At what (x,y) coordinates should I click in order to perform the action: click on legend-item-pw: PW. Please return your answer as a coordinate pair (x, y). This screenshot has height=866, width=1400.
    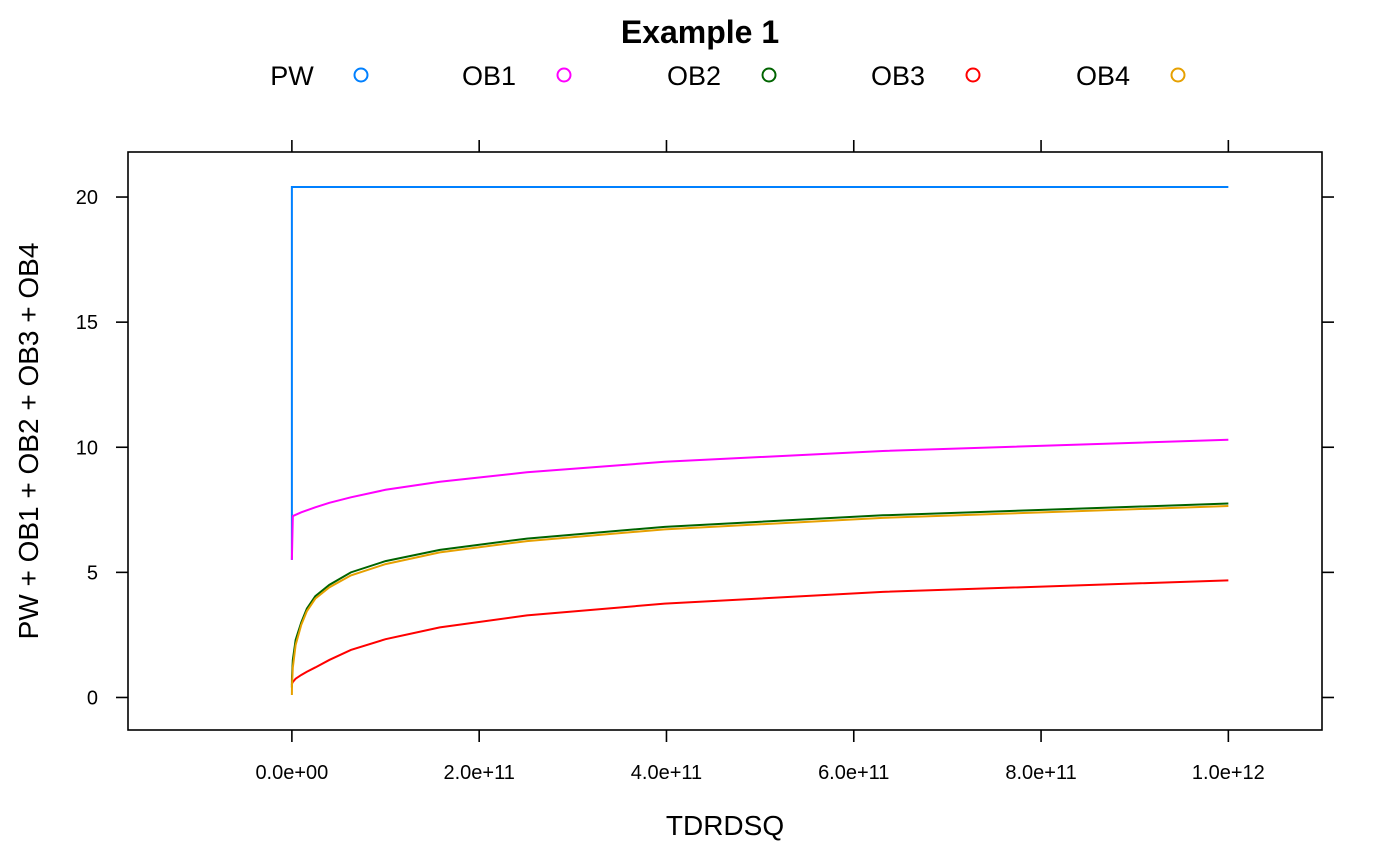
    Looking at the image, I should click on (319, 76).